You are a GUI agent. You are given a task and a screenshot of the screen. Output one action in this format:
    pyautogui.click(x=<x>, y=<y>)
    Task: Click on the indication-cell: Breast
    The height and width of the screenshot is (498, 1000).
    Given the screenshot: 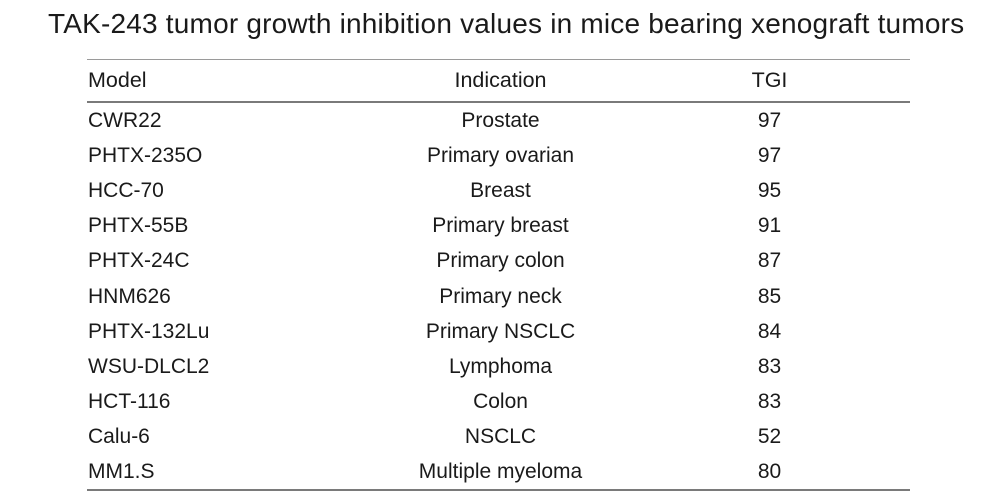 What is the action you would take?
    pyautogui.click(x=500, y=191)
    